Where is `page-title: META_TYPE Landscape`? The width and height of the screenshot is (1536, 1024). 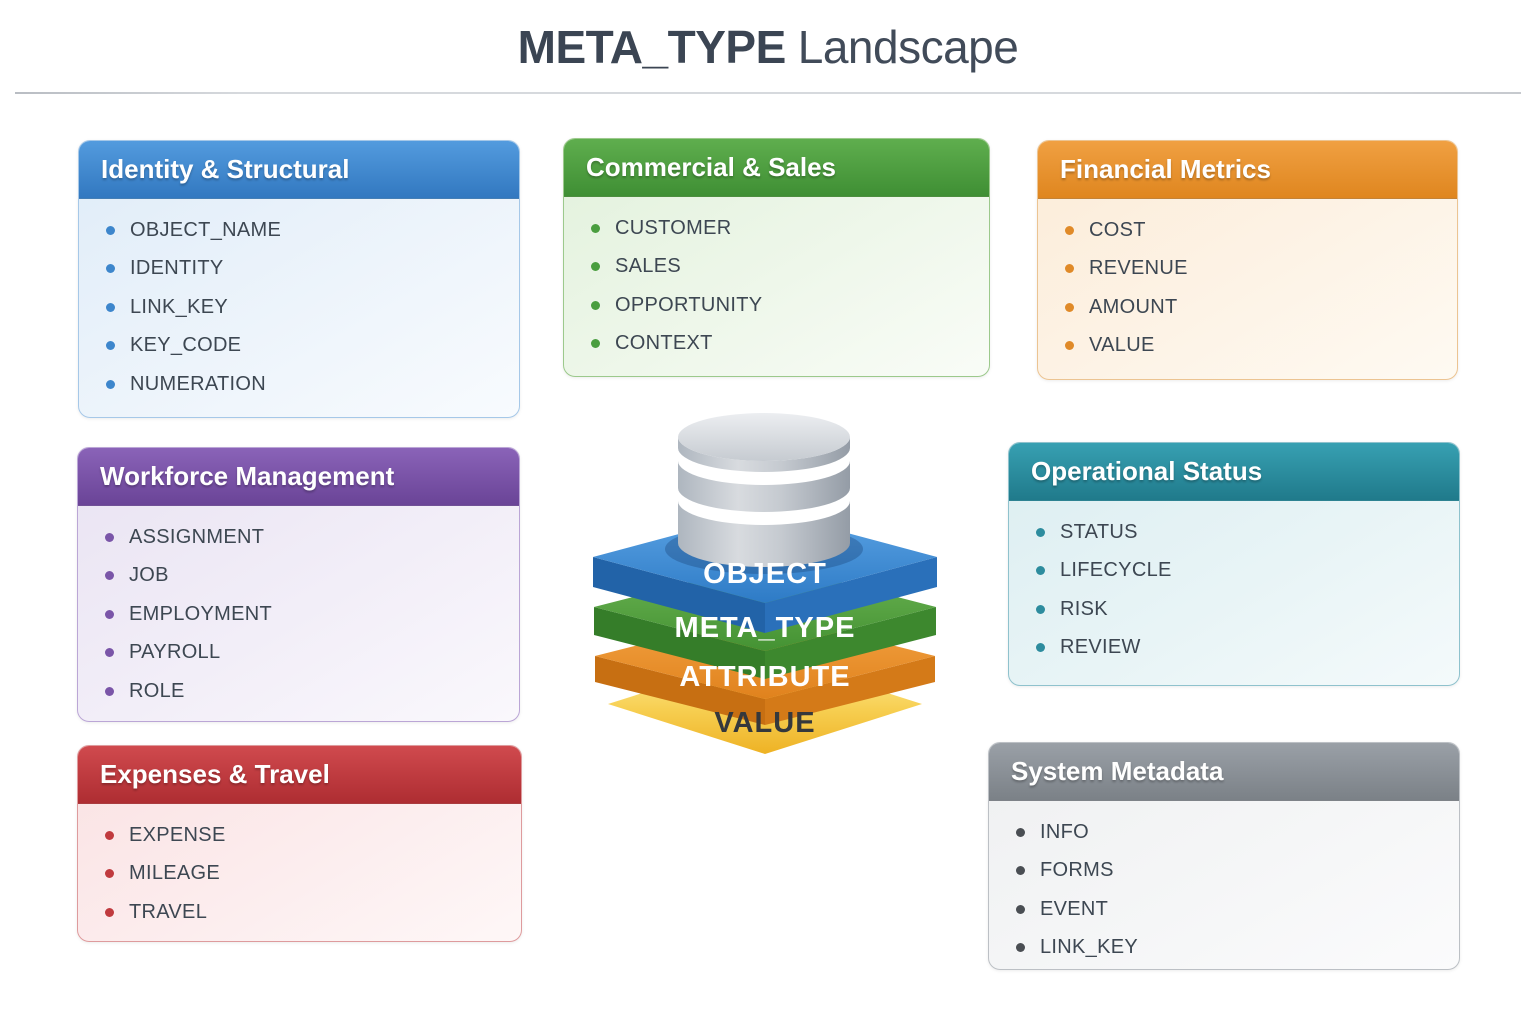 page-title: META_TYPE Landscape is located at coordinates (768, 47).